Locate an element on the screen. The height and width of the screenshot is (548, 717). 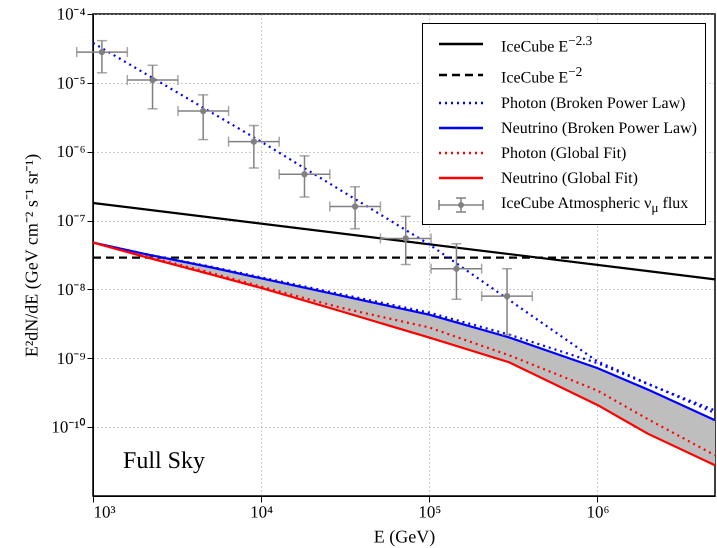
x-axis-title: E (GeV) is located at coordinates (405, 536).